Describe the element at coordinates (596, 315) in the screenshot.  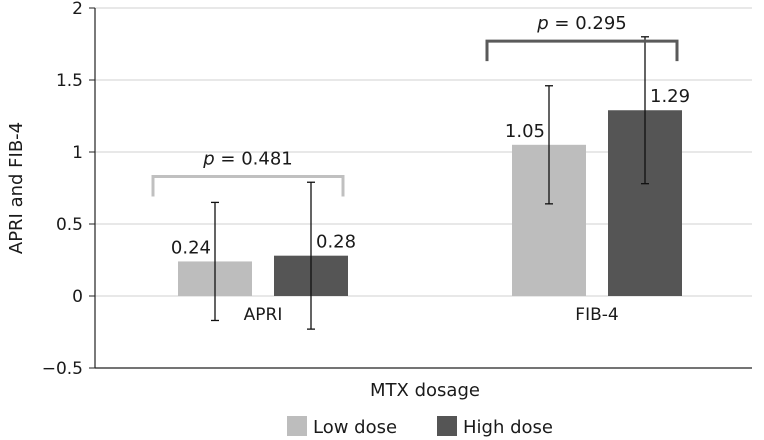
I see `category-label: FIB-4` at that location.